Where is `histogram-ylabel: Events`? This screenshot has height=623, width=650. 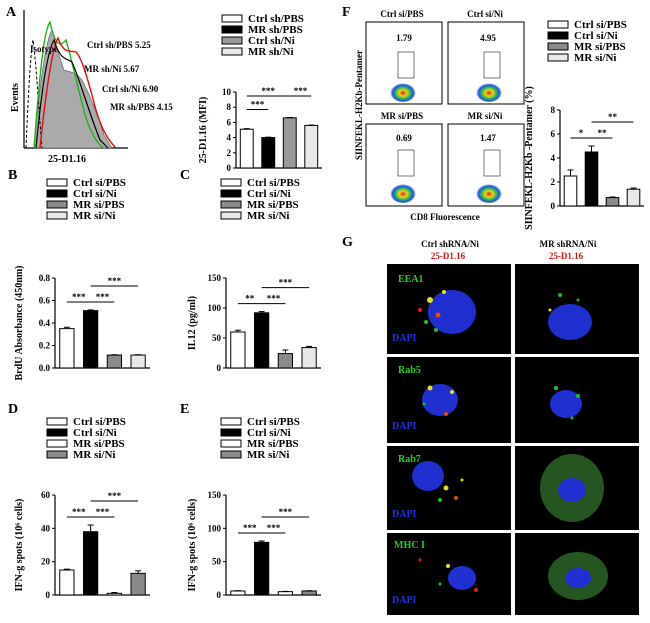
histogram-ylabel: Events is located at coordinates (15, 97).